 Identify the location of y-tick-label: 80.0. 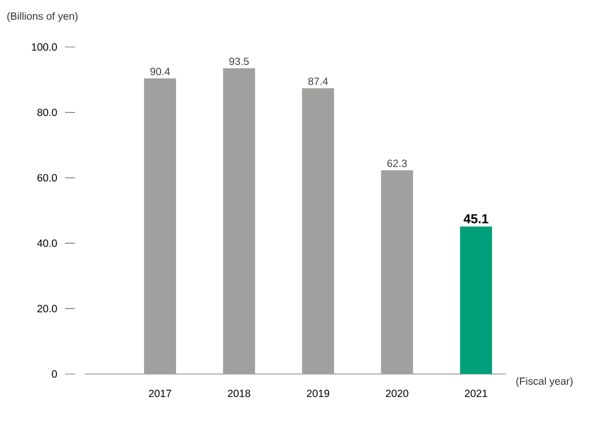
(47, 112).